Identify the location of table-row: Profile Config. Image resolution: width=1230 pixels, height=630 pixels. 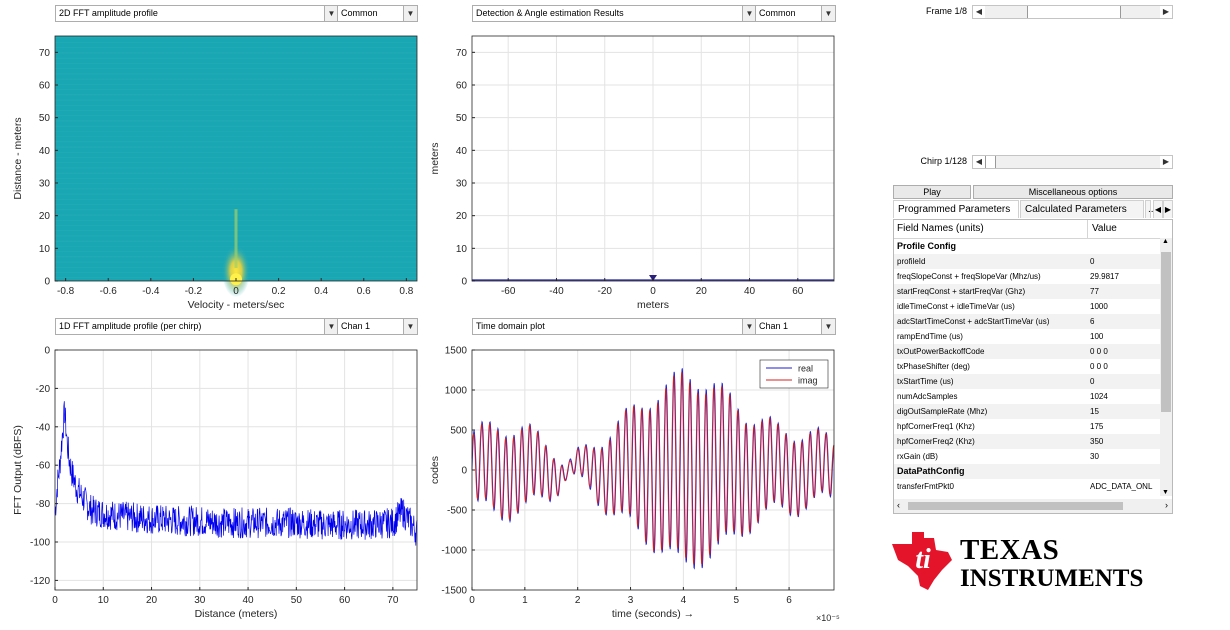
(1027, 246).